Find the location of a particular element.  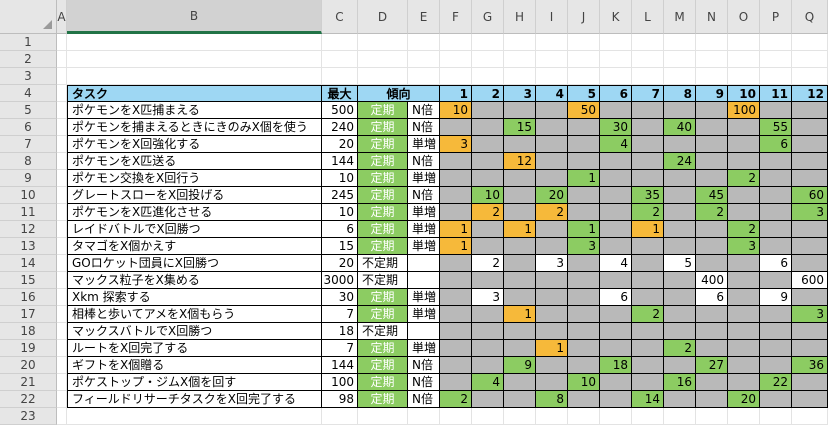

row-header-10: 10 is located at coordinates (28, 195).